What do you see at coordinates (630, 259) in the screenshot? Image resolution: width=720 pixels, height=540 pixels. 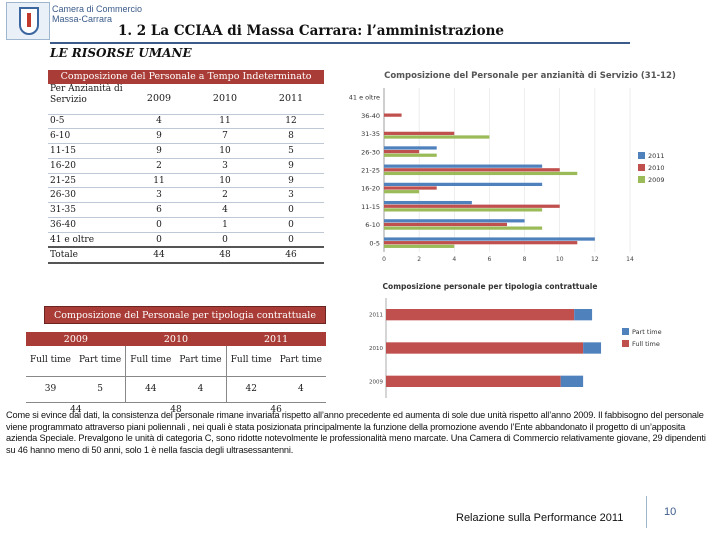 I see `x-tick-label: 14` at bounding box center [630, 259].